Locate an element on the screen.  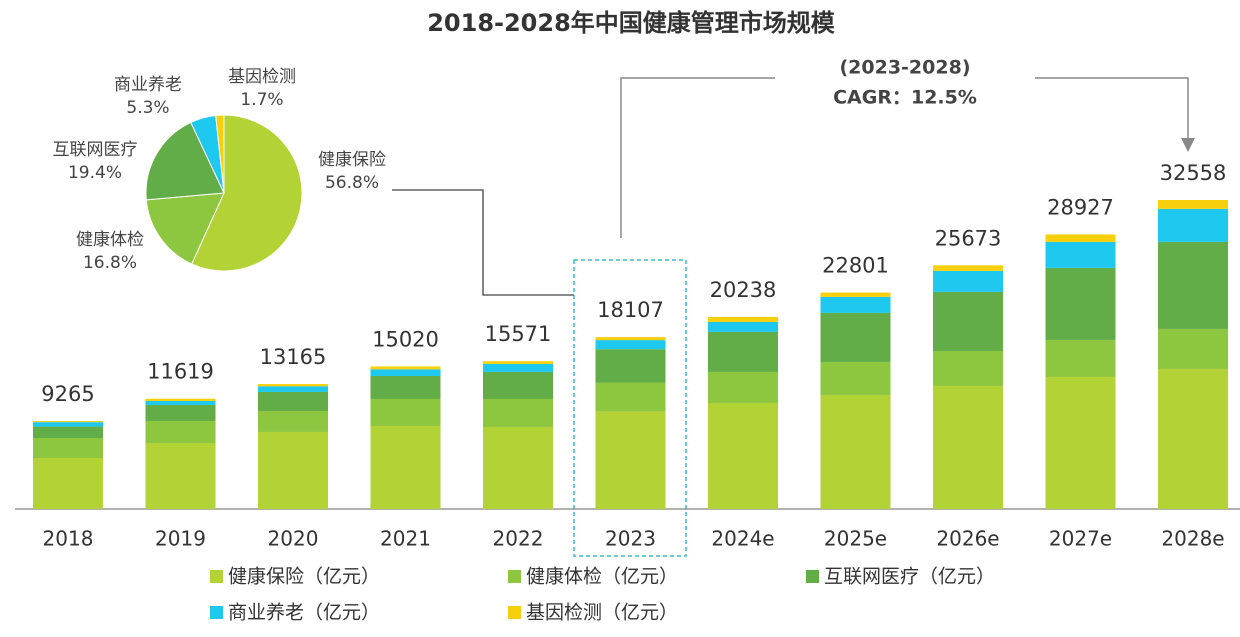
x-tick-label: 2021 is located at coordinates (405, 539).